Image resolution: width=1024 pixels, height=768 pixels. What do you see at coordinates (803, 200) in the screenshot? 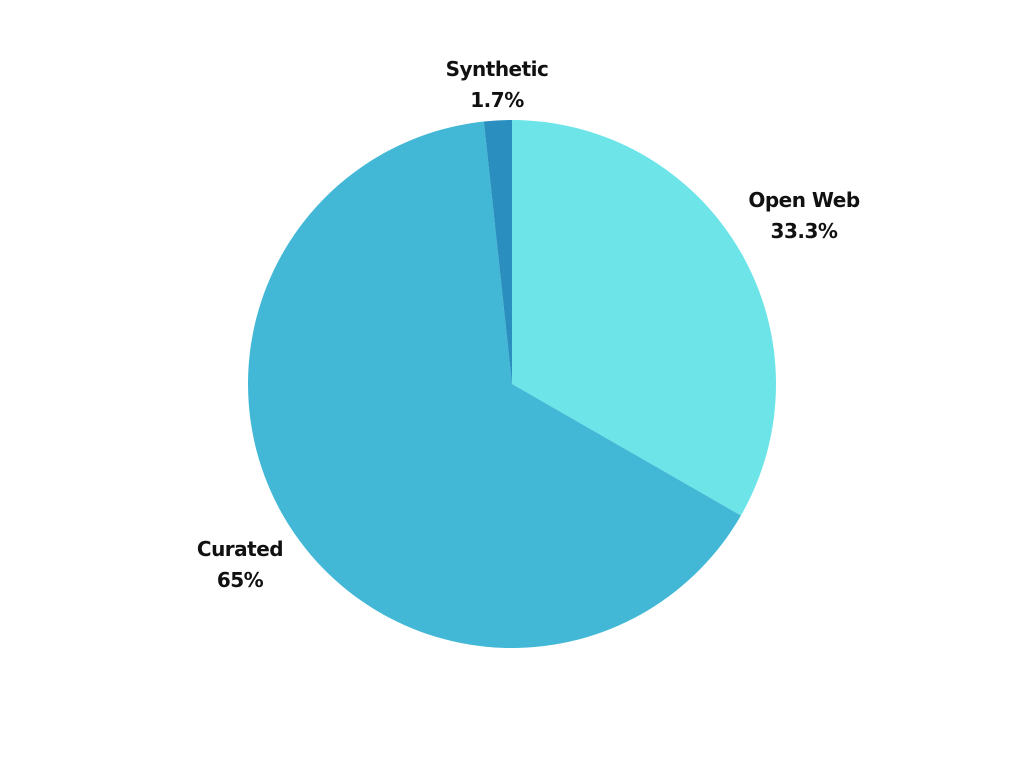
I see `slice-name-label: Open Web` at bounding box center [803, 200].